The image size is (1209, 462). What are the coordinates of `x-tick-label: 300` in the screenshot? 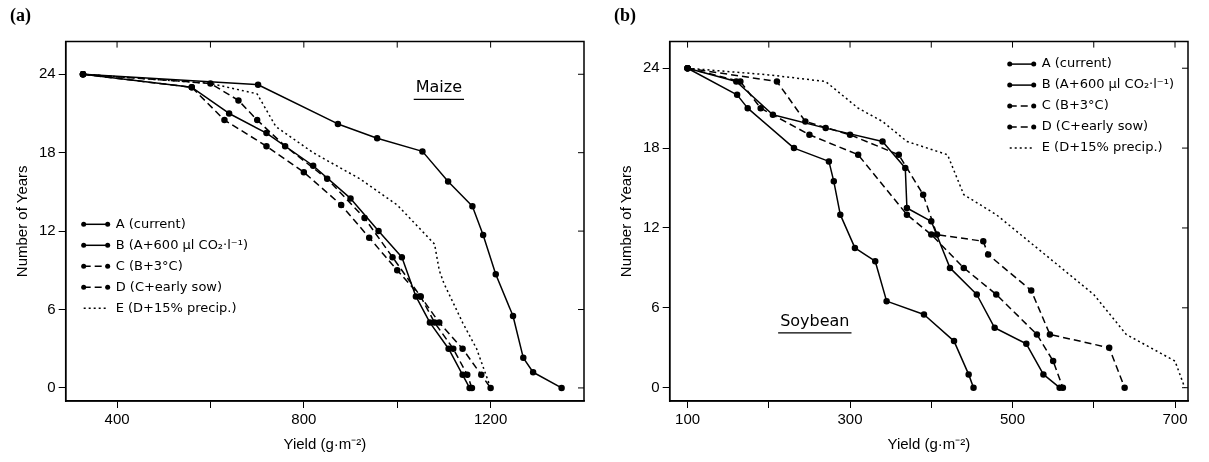 It's located at (850, 419).